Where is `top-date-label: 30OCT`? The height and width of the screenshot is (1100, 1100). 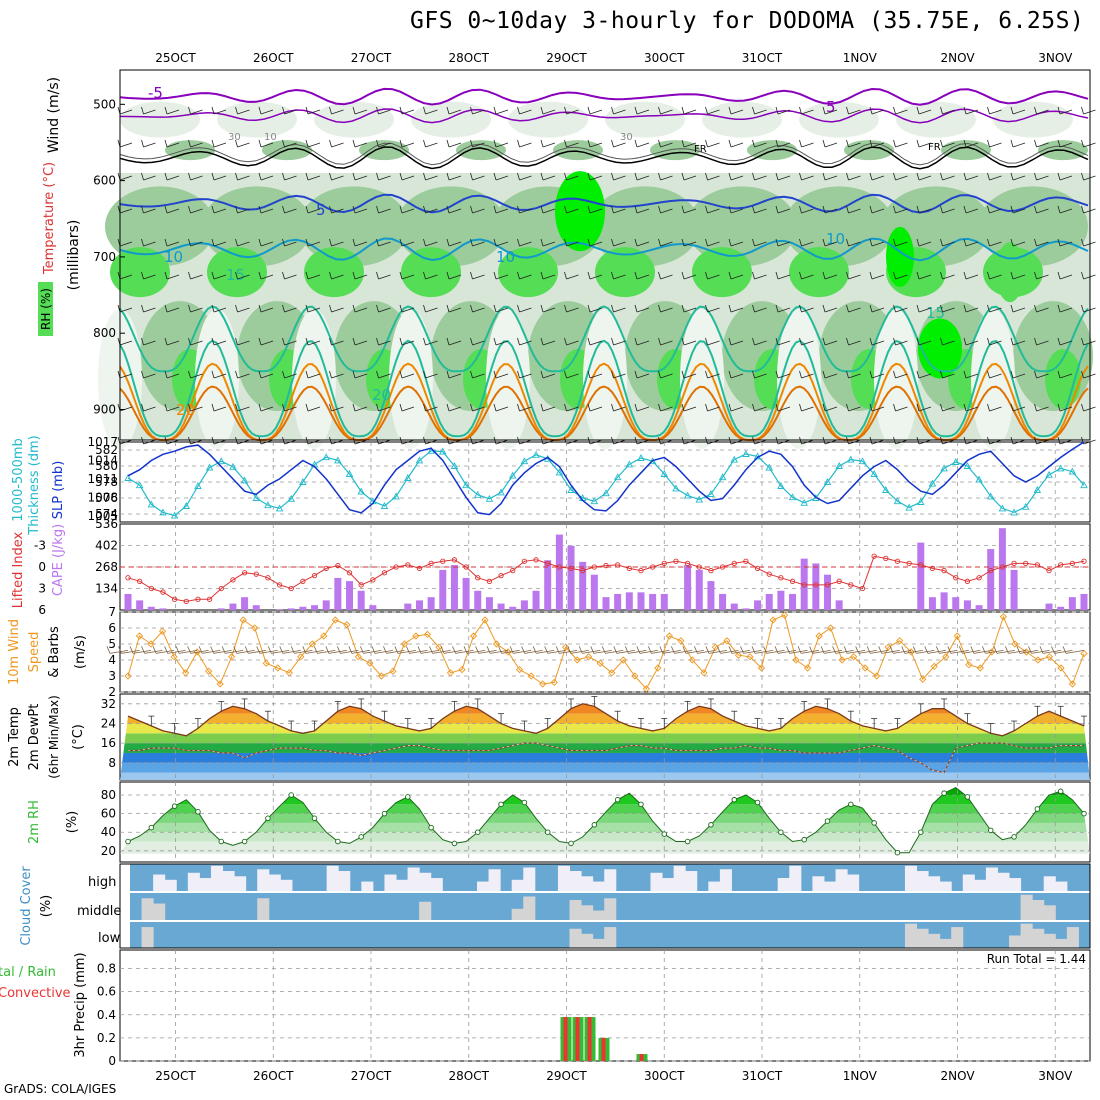 top-date-label: 30OCT is located at coordinates (664, 58).